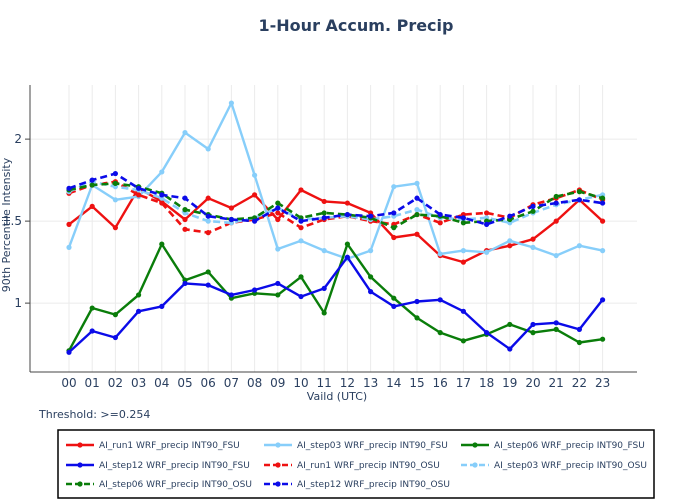 The image size is (700, 500). I want to click on x-tick-label: 07, so click(231, 383).